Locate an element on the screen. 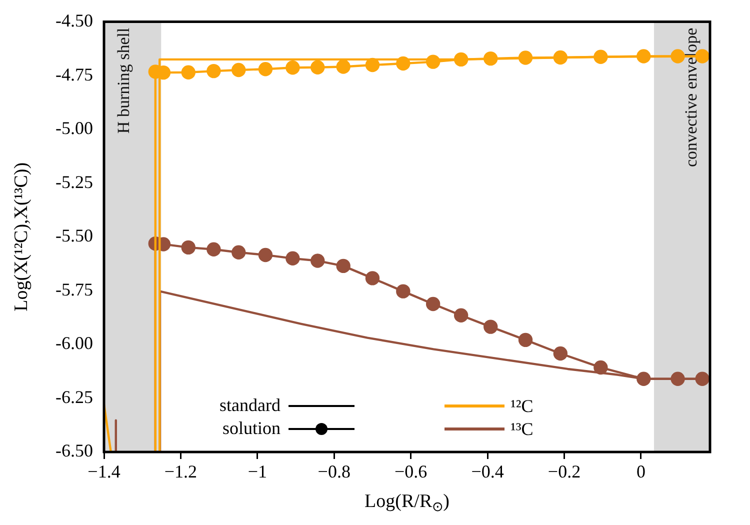 This screenshot has width=750, height=525. band-label: convective envelope is located at coordinates (690, 98).